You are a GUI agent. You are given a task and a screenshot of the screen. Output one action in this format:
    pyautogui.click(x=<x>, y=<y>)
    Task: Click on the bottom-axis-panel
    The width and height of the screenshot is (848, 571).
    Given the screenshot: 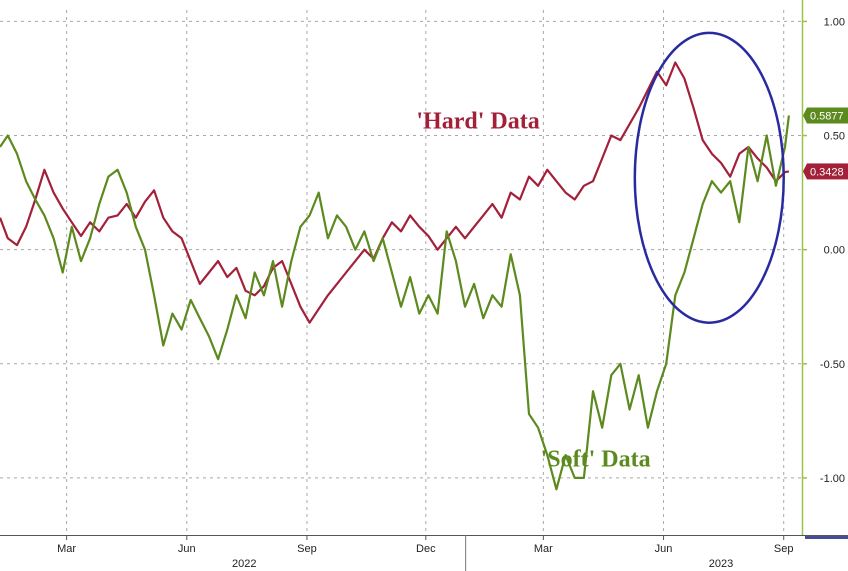 What is the action you would take?
    pyautogui.click(x=424, y=553)
    